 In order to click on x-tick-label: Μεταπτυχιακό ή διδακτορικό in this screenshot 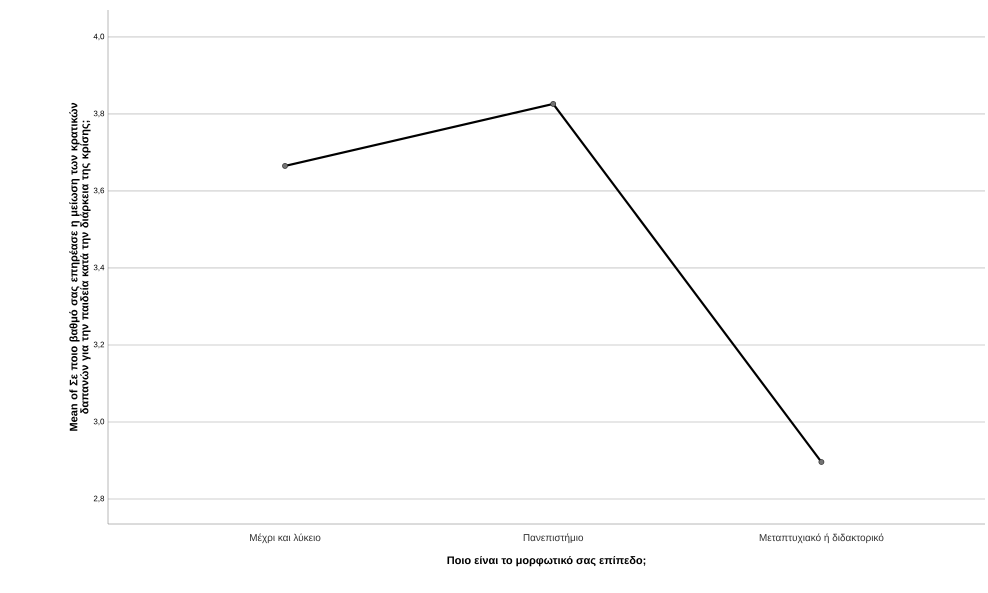, I will do `click(822, 539)`.